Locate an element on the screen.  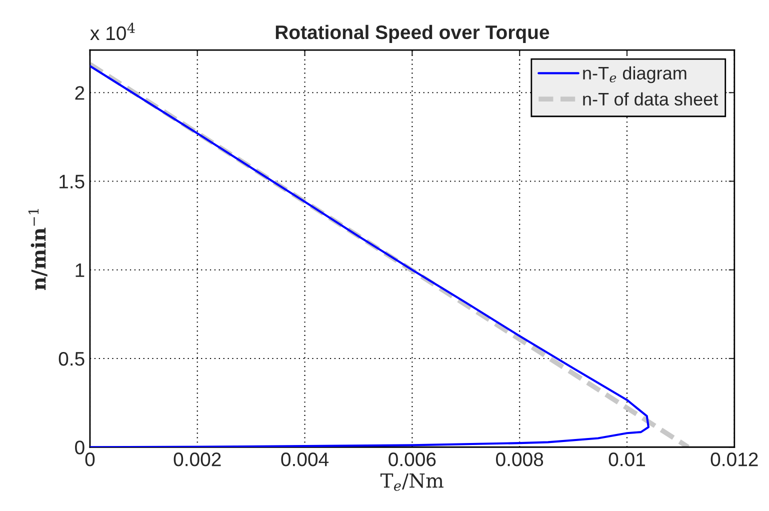
y-tick-label: 2 is located at coordinates (79, 93).